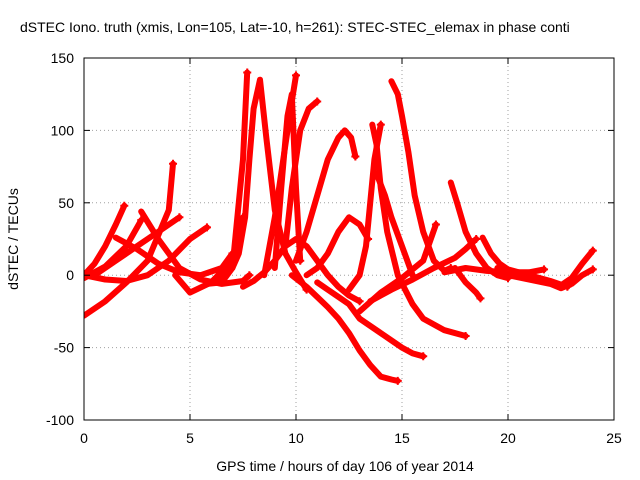 The height and width of the screenshot is (480, 640). Describe the element at coordinates (326, 195) in the screenshot. I see `series-line-sat-p` at that location.